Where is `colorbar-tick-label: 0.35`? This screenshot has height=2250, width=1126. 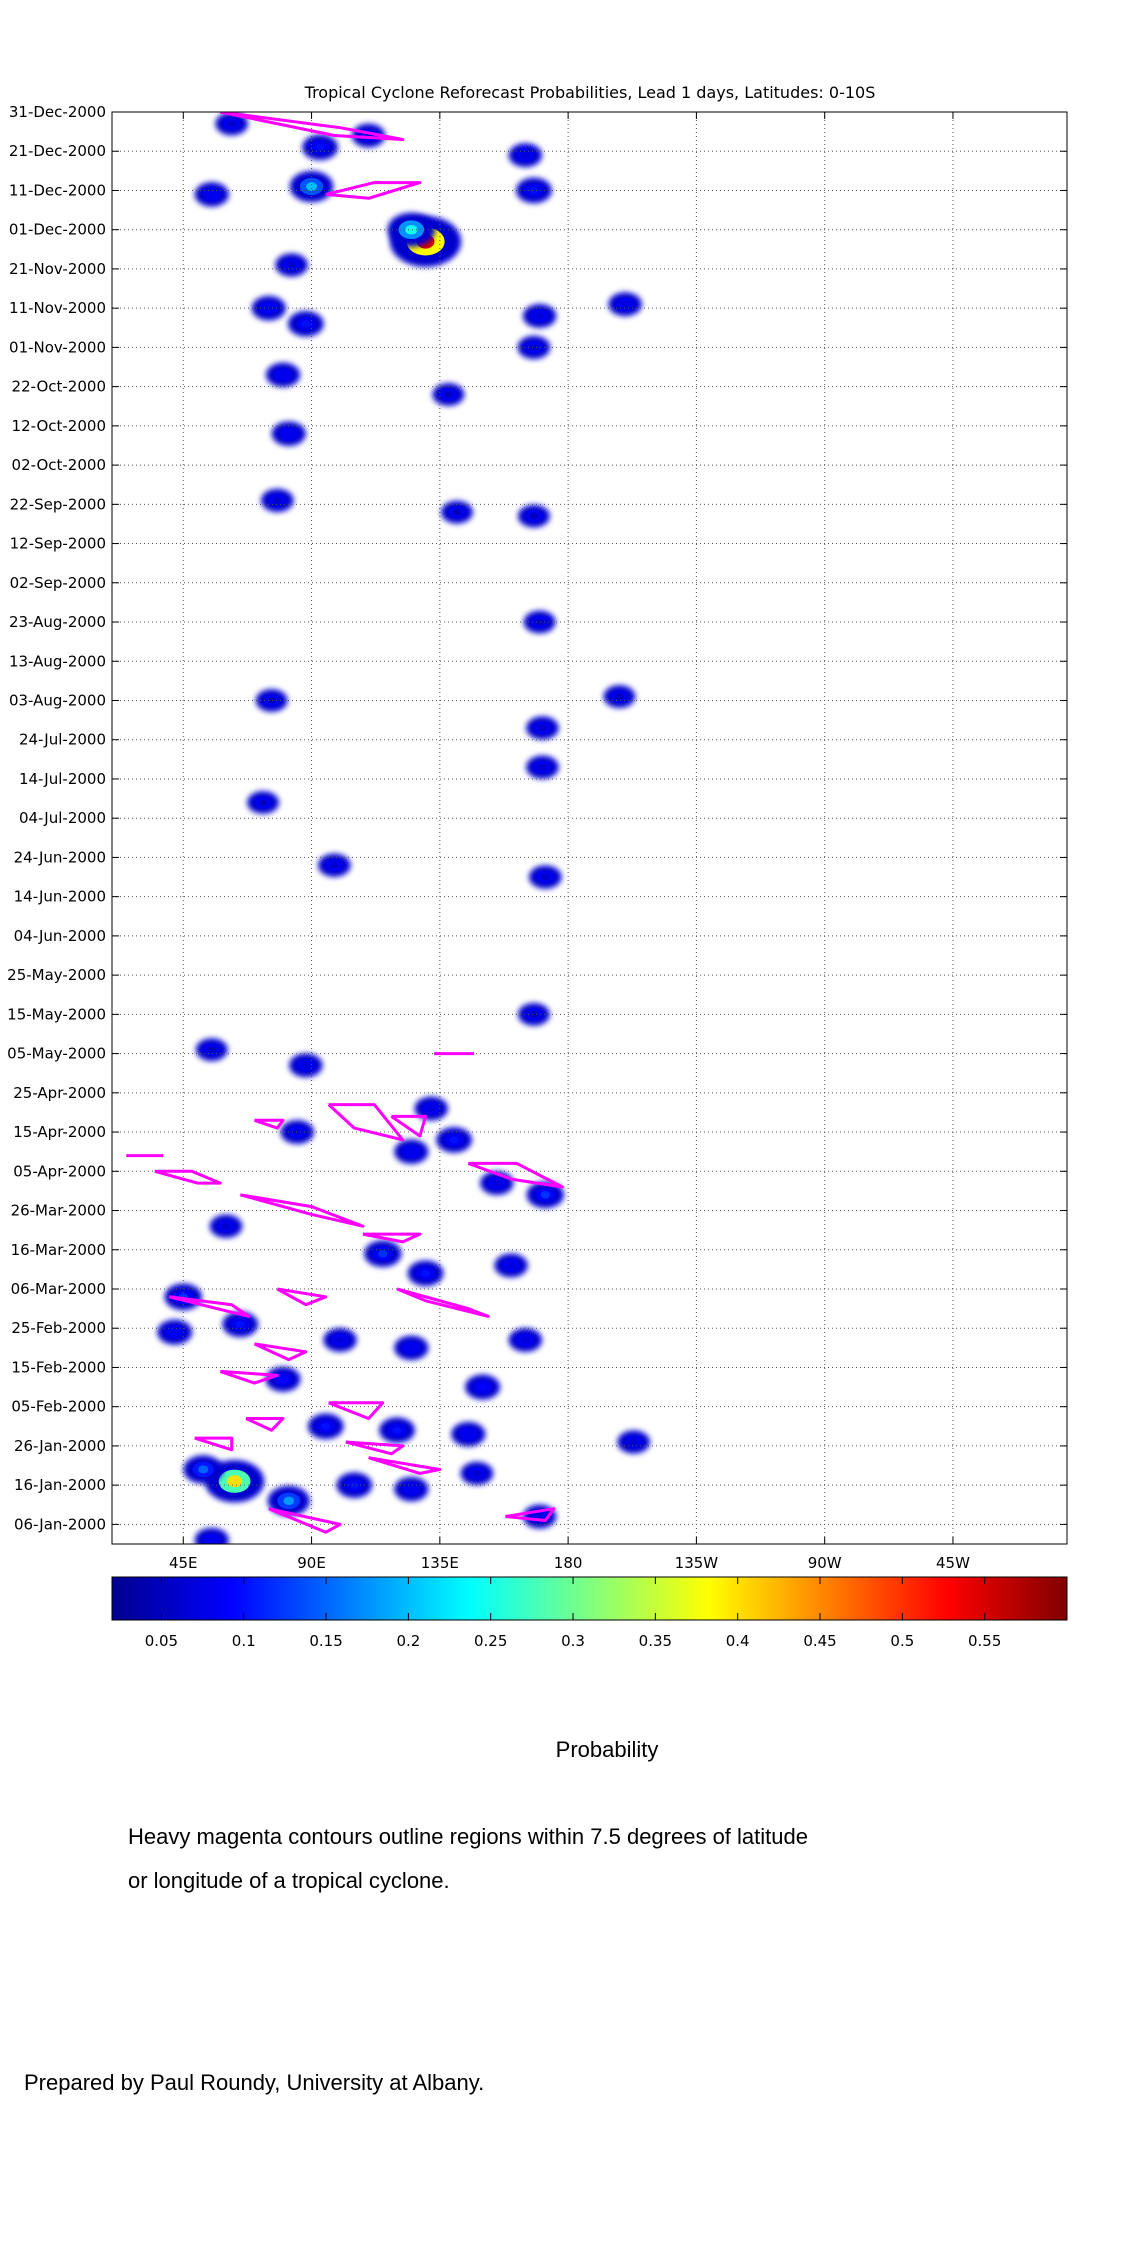
colorbar-tick-label: 0.35 is located at coordinates (655, 1641).